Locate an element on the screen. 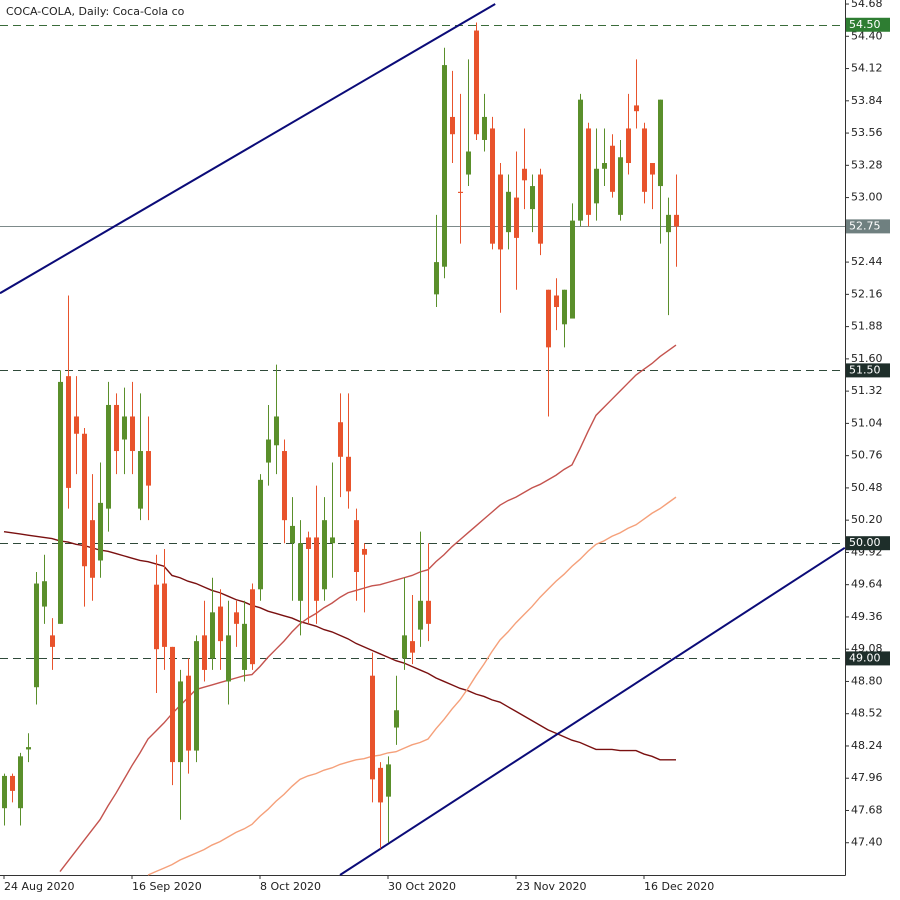 Image resolution: width=900 pixels, height=900 pixels. y-tick-label: 51.60 is located at coordinates (867, 358).